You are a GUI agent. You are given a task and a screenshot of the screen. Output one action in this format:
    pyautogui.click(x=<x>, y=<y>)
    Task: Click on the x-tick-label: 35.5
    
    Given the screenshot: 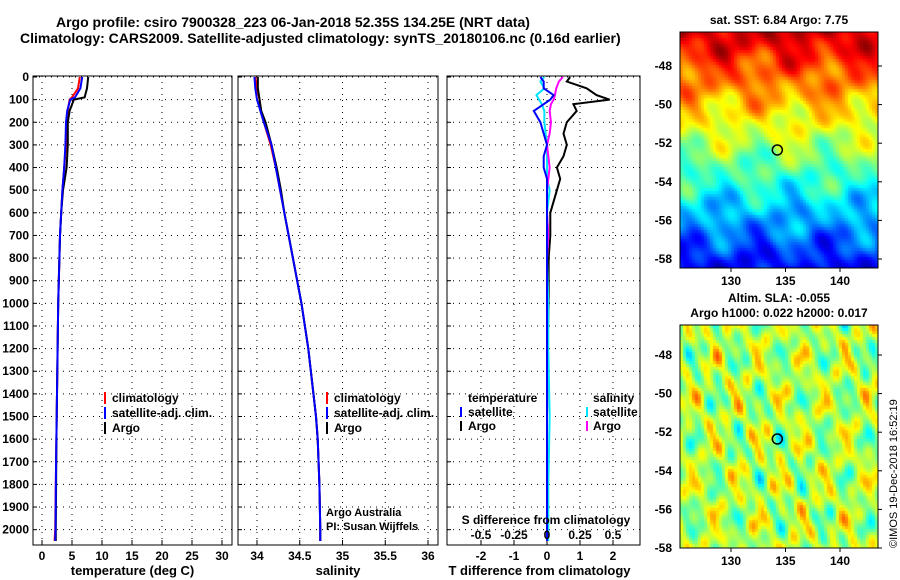 What is the action you would take?
    pyautogui.click(x=386, y=556)
    